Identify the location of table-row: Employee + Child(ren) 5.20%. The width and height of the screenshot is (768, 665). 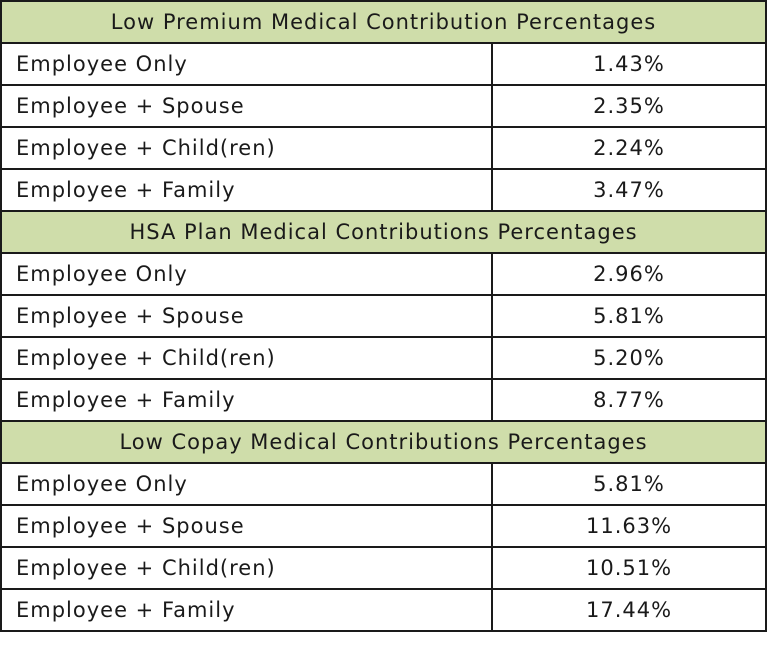
(384, 358).